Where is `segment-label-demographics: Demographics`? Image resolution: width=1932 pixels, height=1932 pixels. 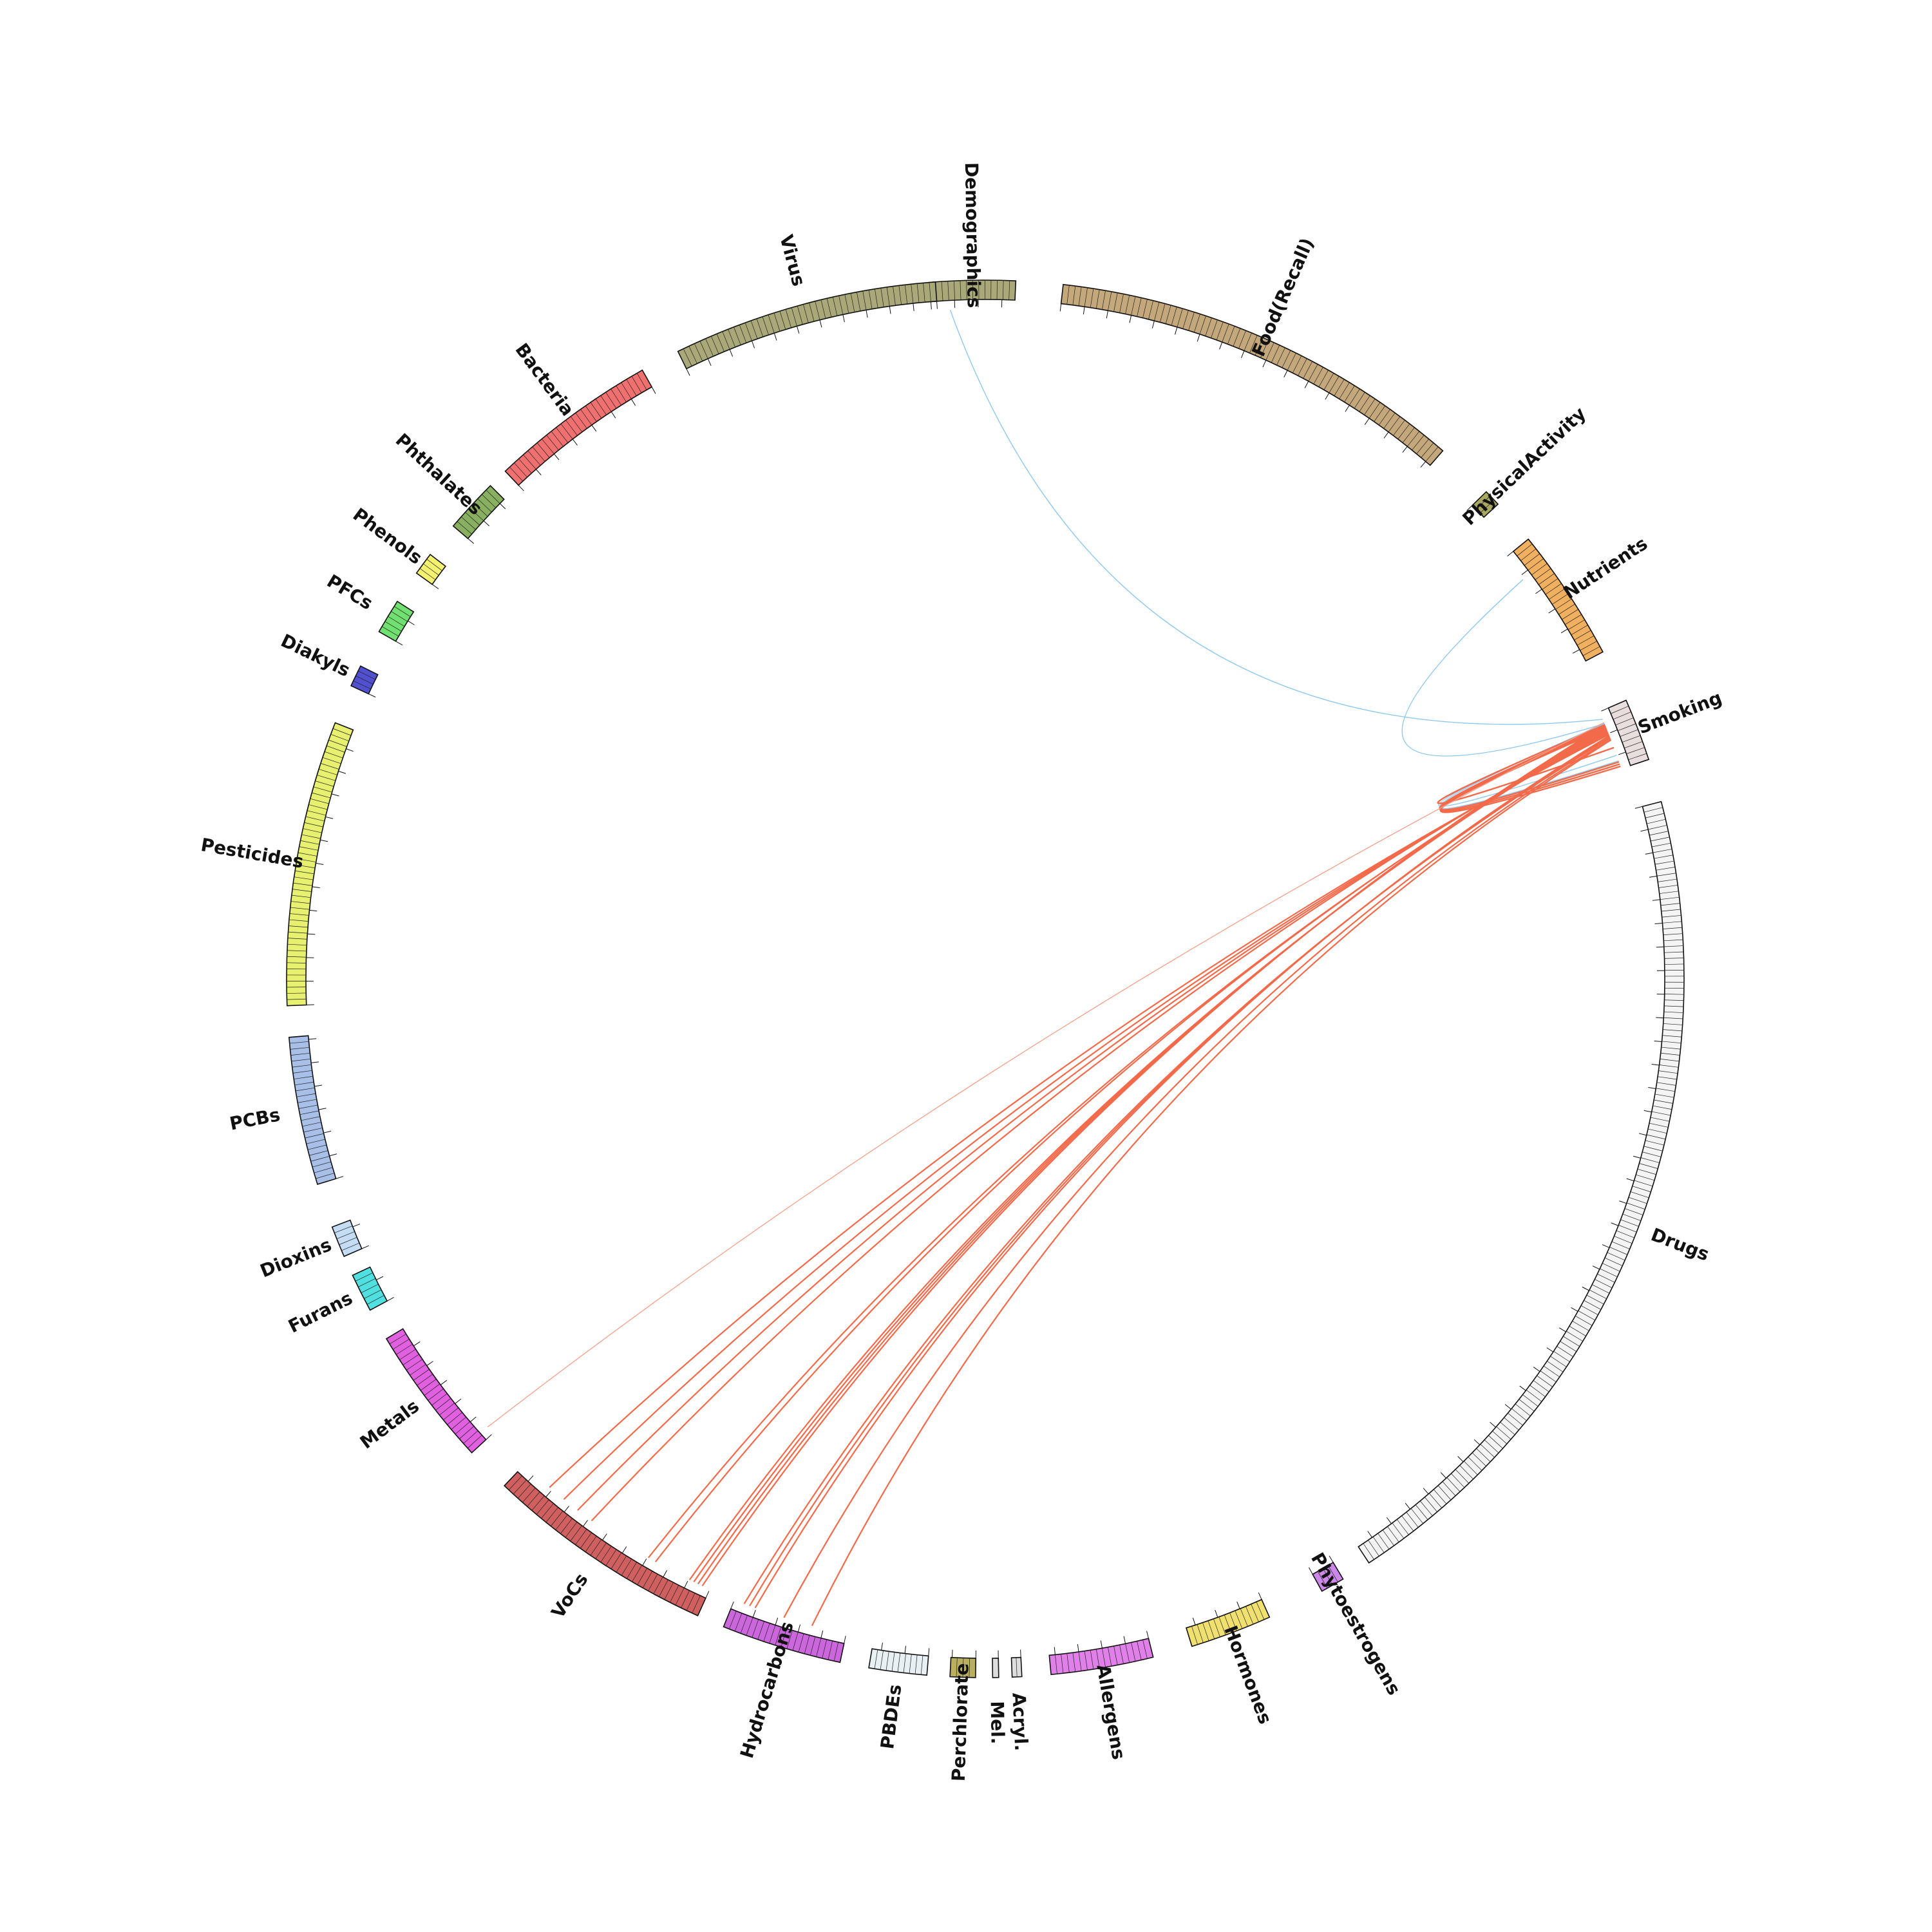
segment-label-demographics: Demographics is located at coordinates (973, 235).